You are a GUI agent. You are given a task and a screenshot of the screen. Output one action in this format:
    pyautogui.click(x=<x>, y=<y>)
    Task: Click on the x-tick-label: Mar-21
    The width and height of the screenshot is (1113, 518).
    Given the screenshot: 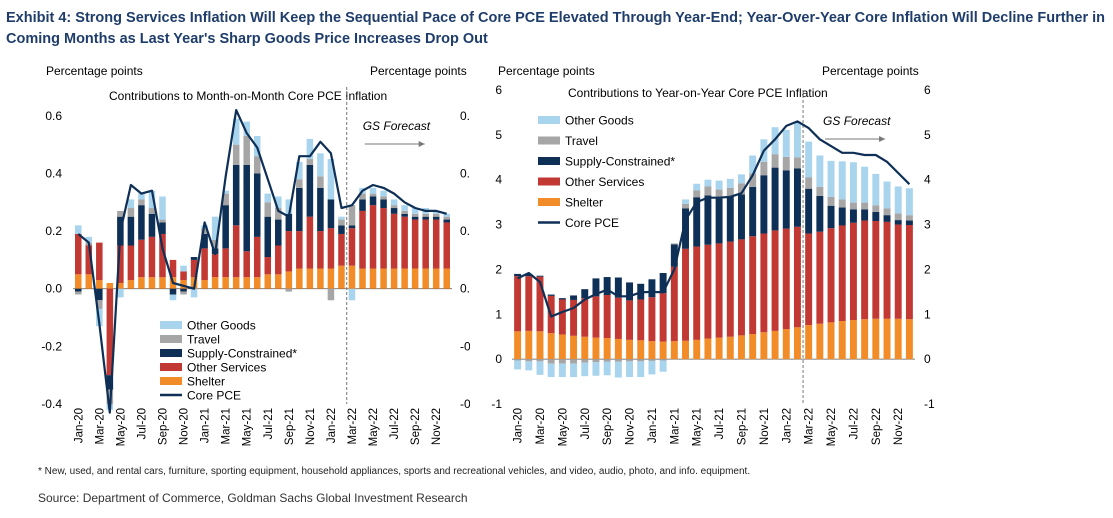 What is the action you would take?
    pyautogui.click(x=675, y=426)
    